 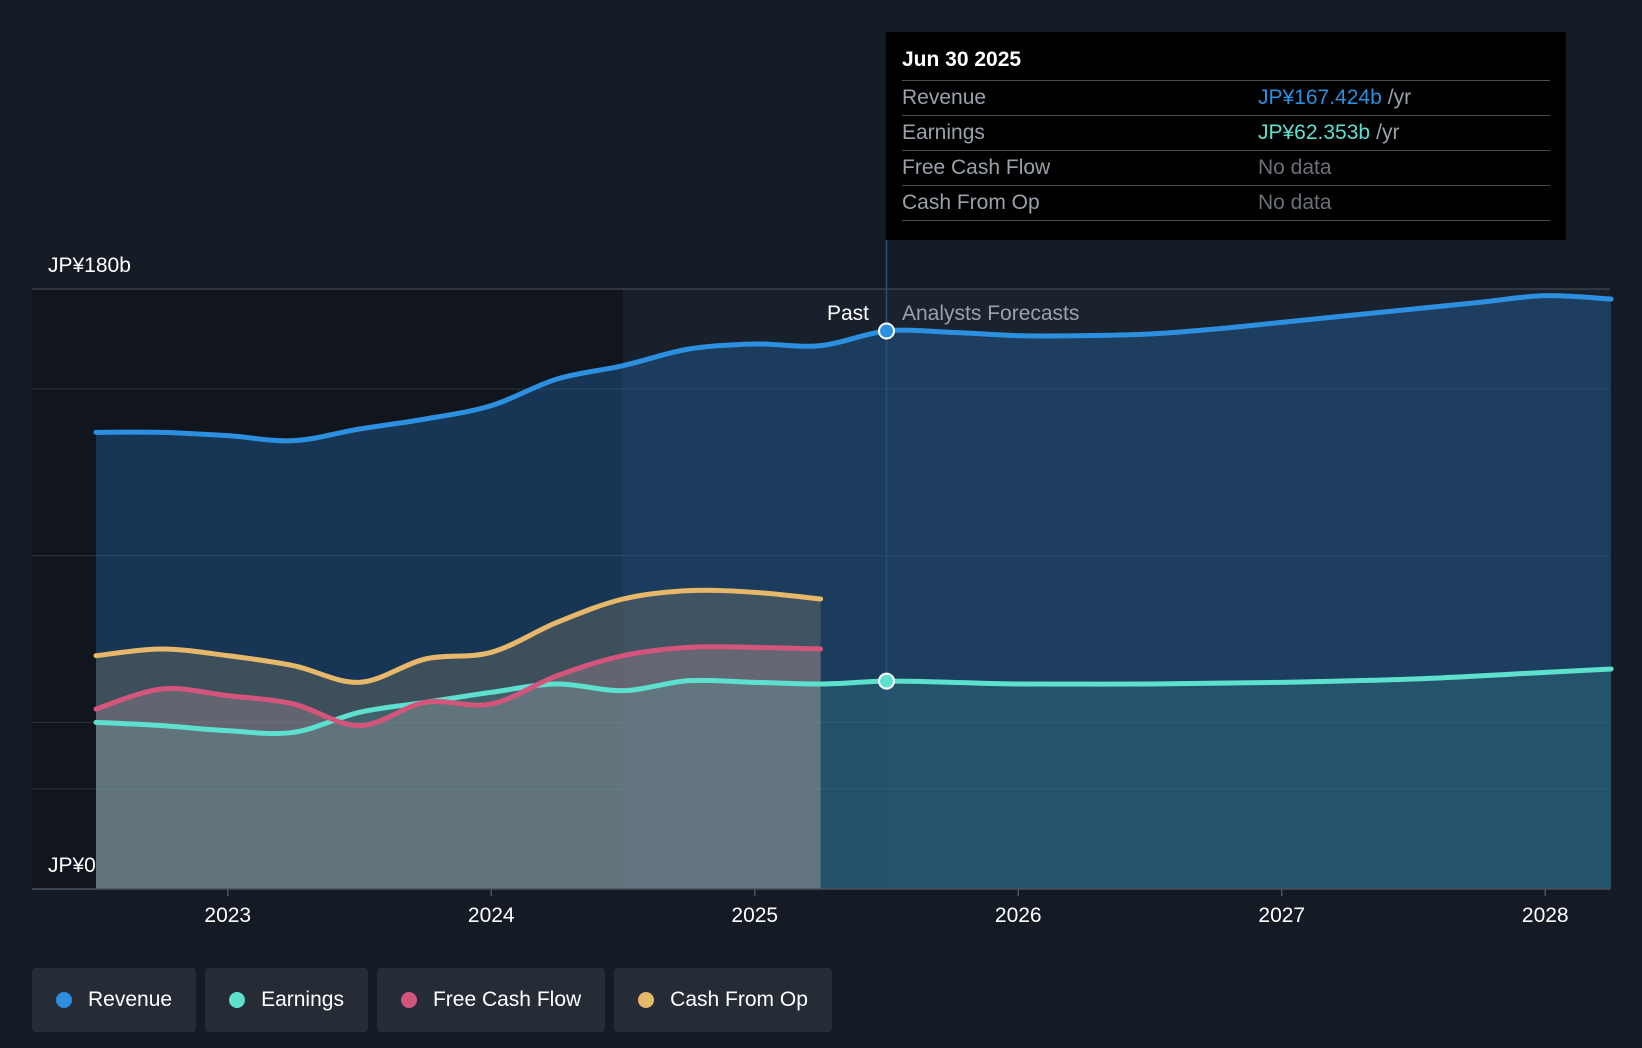 I want to click on x-tick-label: 2025, so click(x=754, y=915).